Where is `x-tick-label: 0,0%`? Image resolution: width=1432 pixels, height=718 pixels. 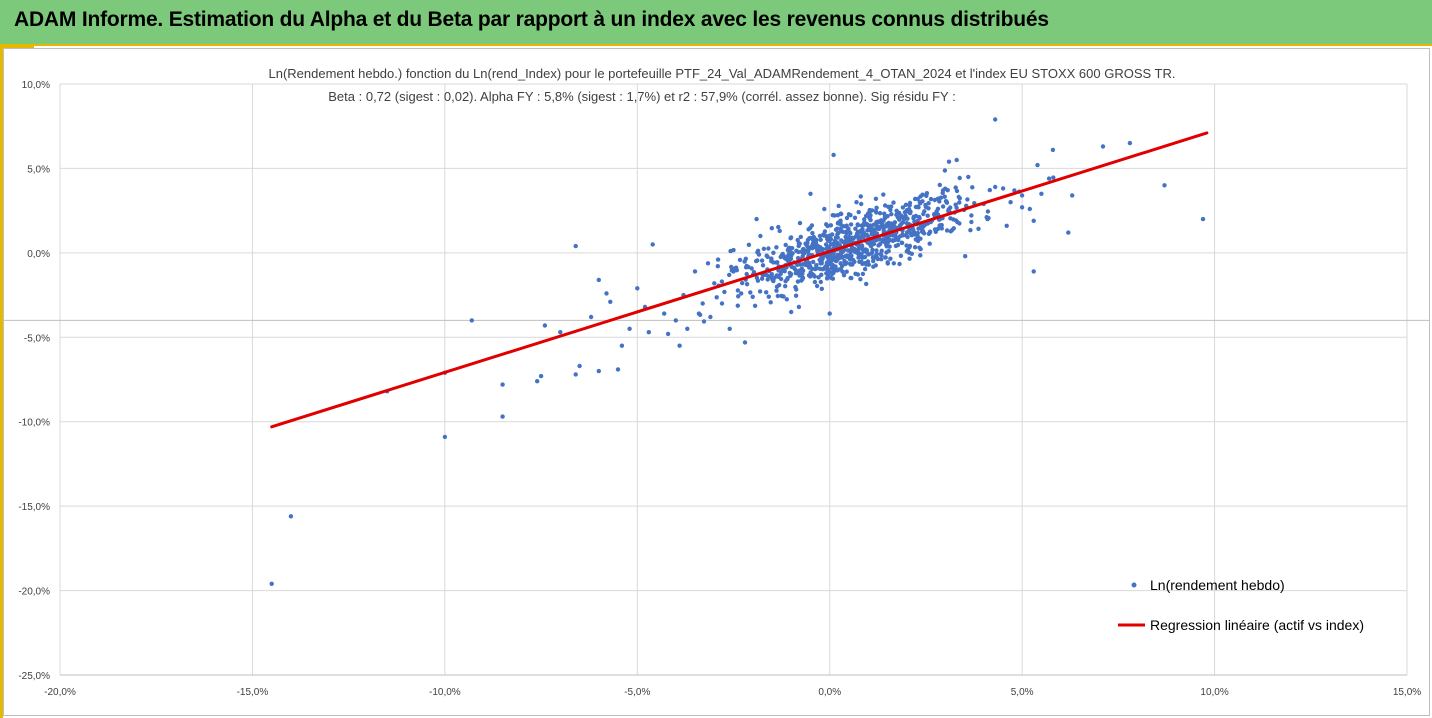 x-tick-label: 0,0% is located at coordinates (829, 692).